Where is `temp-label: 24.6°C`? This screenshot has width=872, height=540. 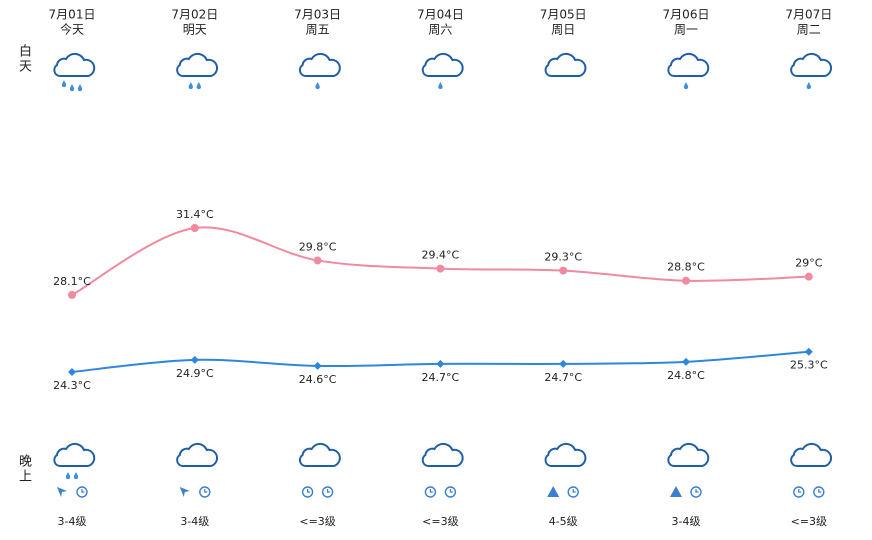 temp-label: 24.6°C is located at coordinates (318, 379).